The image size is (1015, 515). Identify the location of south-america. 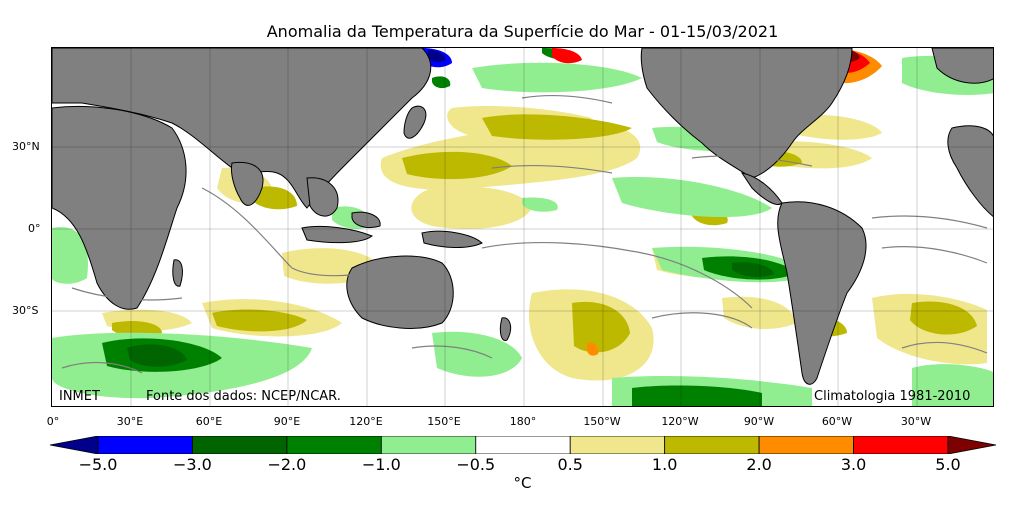
(822, 293).